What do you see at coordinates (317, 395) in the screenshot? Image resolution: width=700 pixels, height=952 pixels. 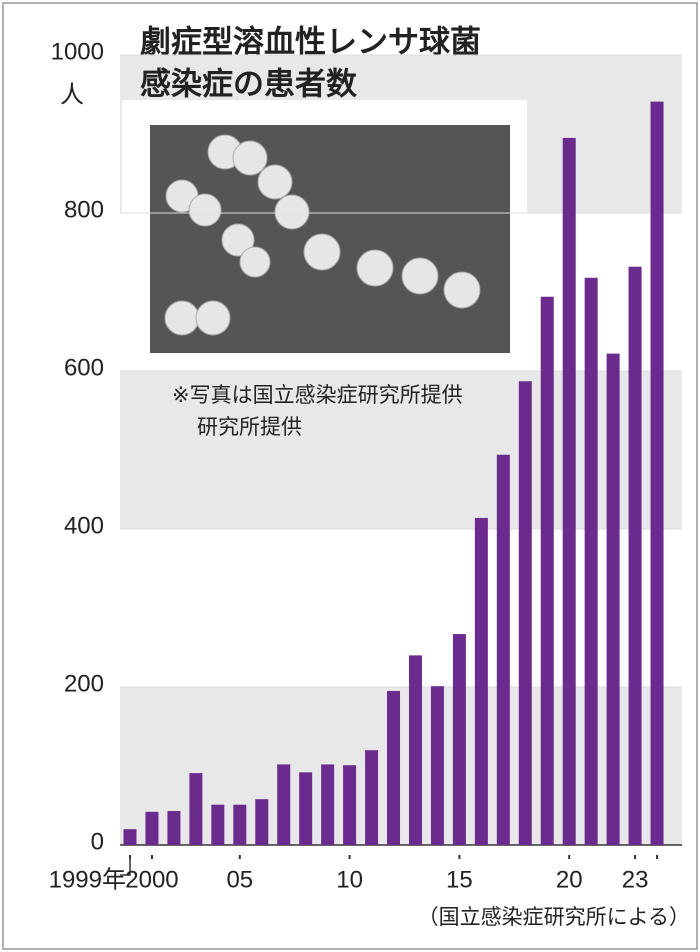 I see `note: ※写真は国立感染症研究所提供` at bounding box center [317, 395].